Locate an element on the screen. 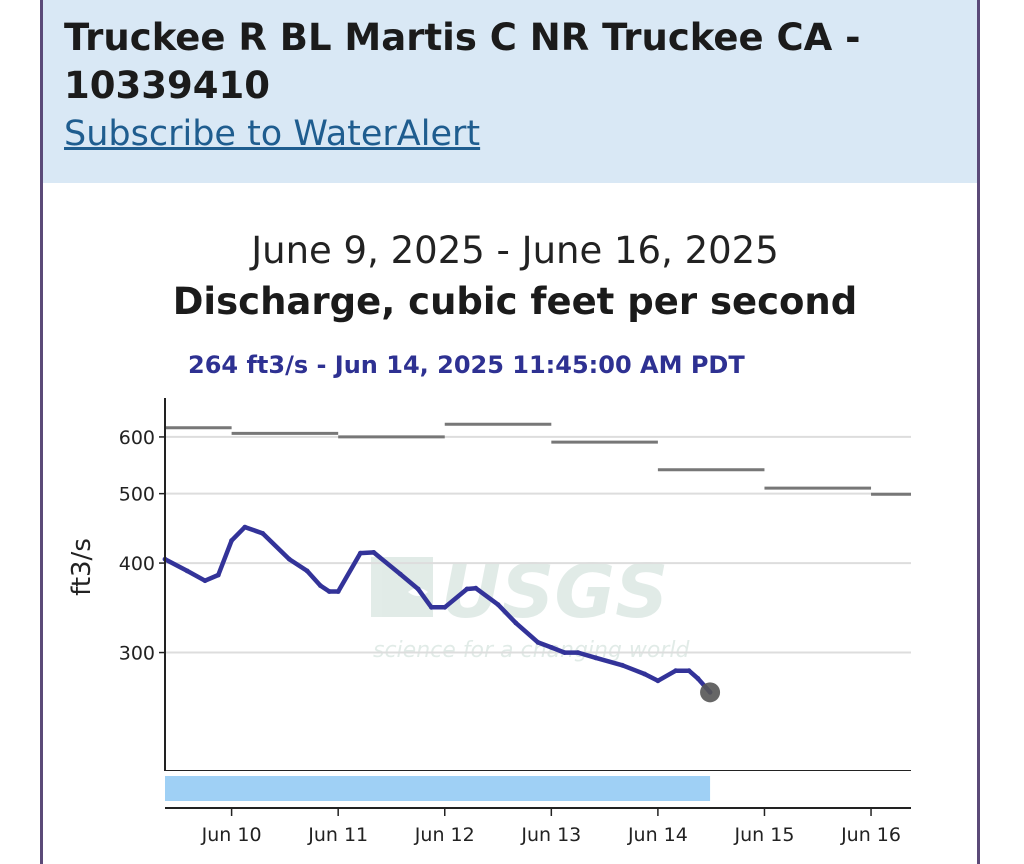 The width and height of the screenshot is (1024, 864). subscribe-wateralert-link: Subscribe to WaterAlert is located at coordinates (272, 134).